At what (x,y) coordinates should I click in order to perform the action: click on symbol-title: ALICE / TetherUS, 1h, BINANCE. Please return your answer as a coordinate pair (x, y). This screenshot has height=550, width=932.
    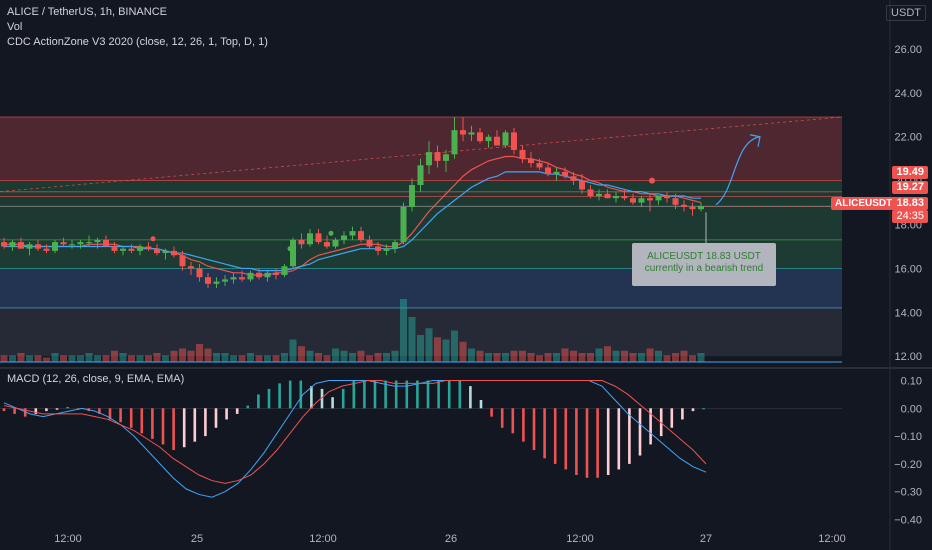
    Looking at the image, I should click on (87, 12).